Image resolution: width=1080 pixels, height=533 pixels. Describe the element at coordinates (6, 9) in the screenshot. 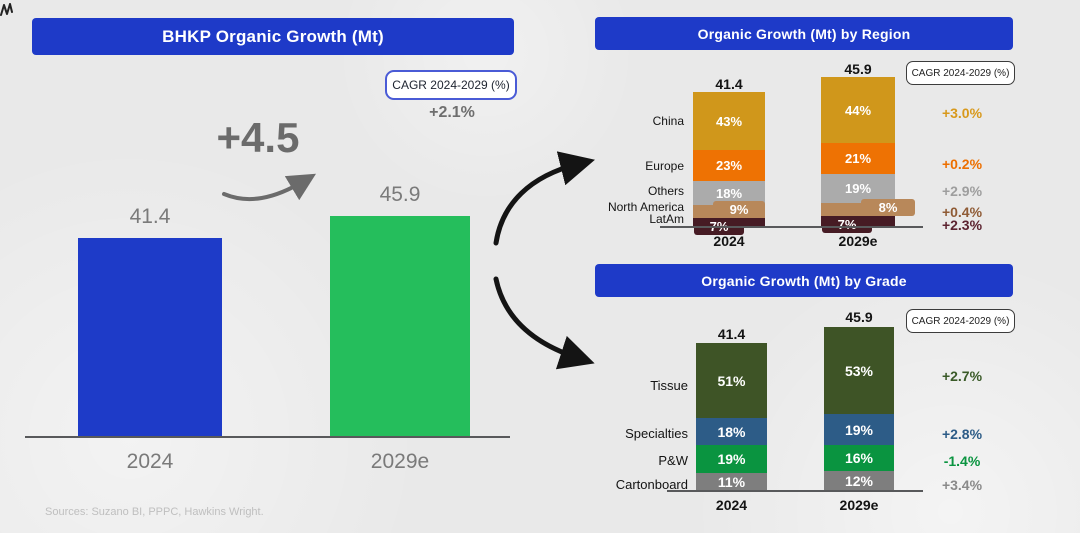

I see `corner-squiggle-icon` at that location.